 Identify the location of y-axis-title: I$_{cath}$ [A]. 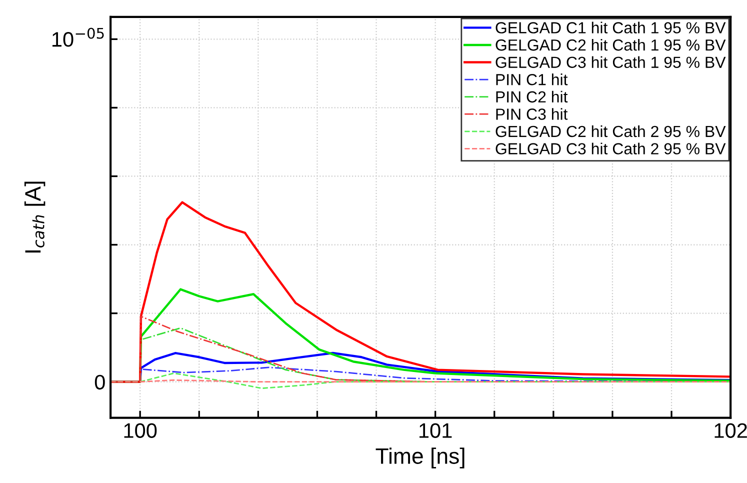
(35, 217).